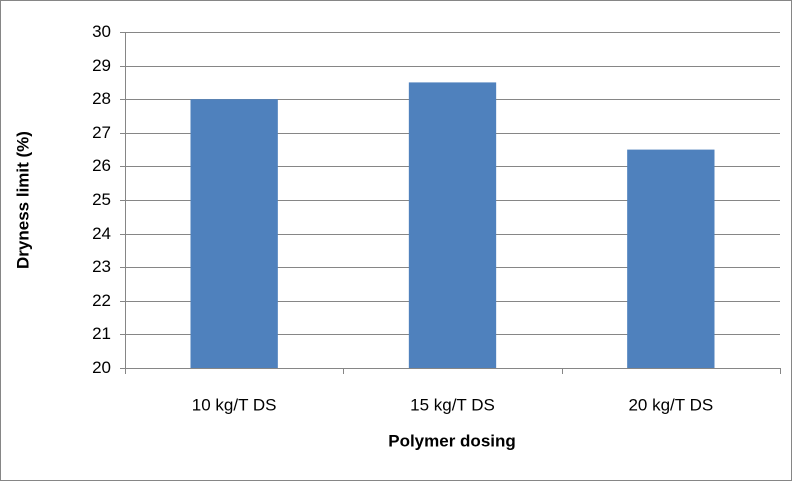  Describe the element at coordinates (452, 440) in the screenshot. I see `x-axis-title: Polymer dosing` at that location.